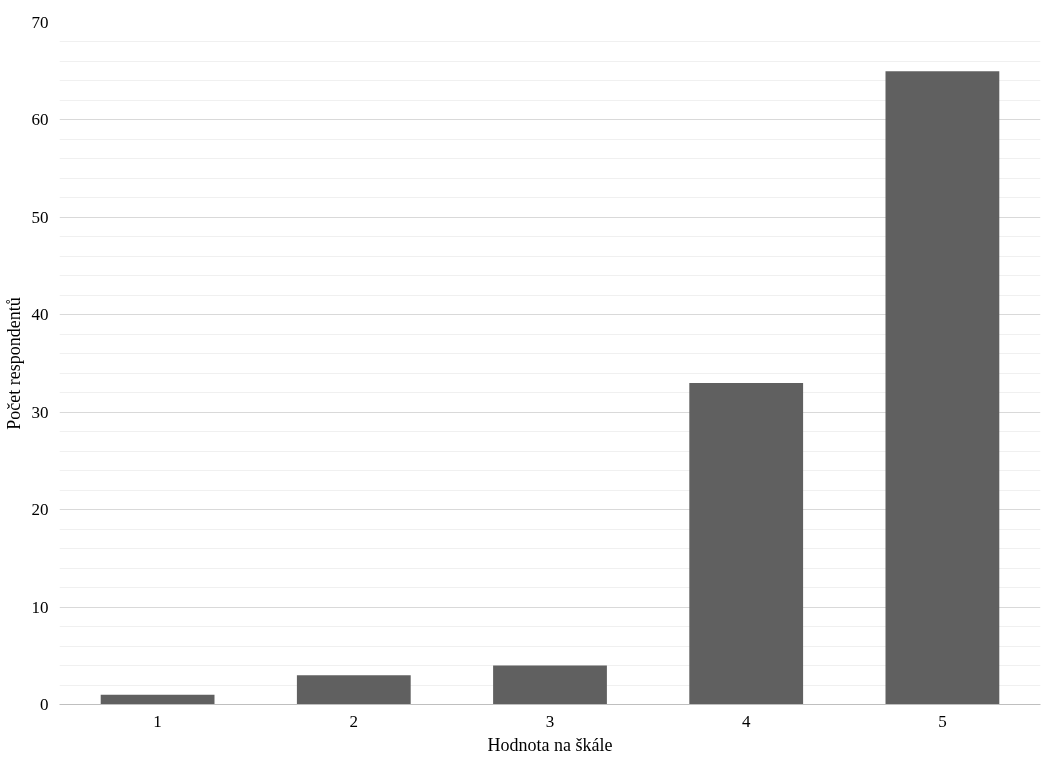 The width and height of the screenshot is (1060, 757). Describe the element at coordinates (354, 721) in the screenshot. I see `x-tick-label: 2` at that location.